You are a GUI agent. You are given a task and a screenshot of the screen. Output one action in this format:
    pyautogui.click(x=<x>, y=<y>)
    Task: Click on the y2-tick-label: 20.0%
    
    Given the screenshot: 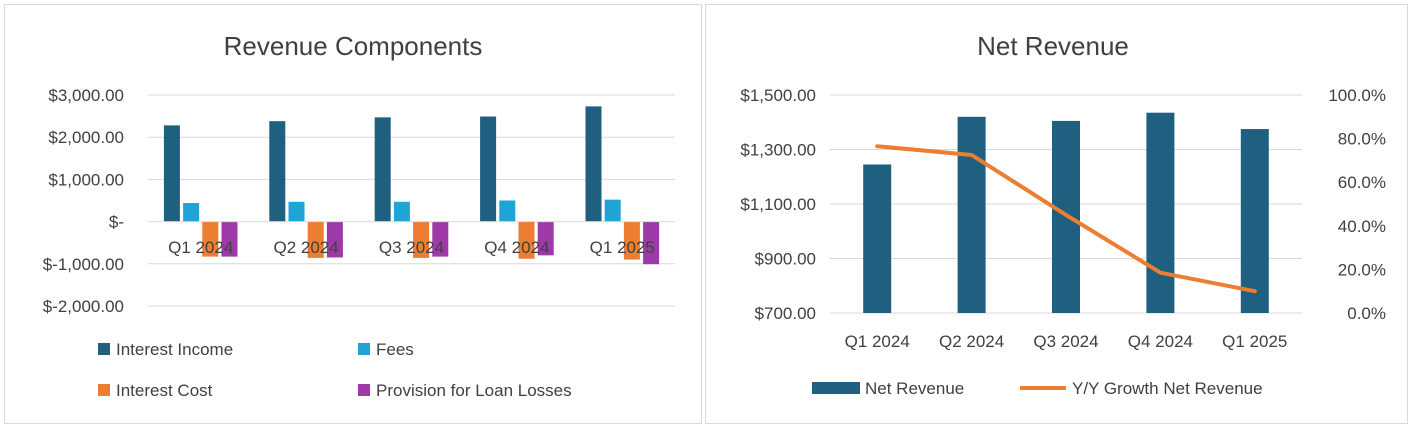 What is the action you would take?
    pyautogui.click(x=1362, y=269)
    